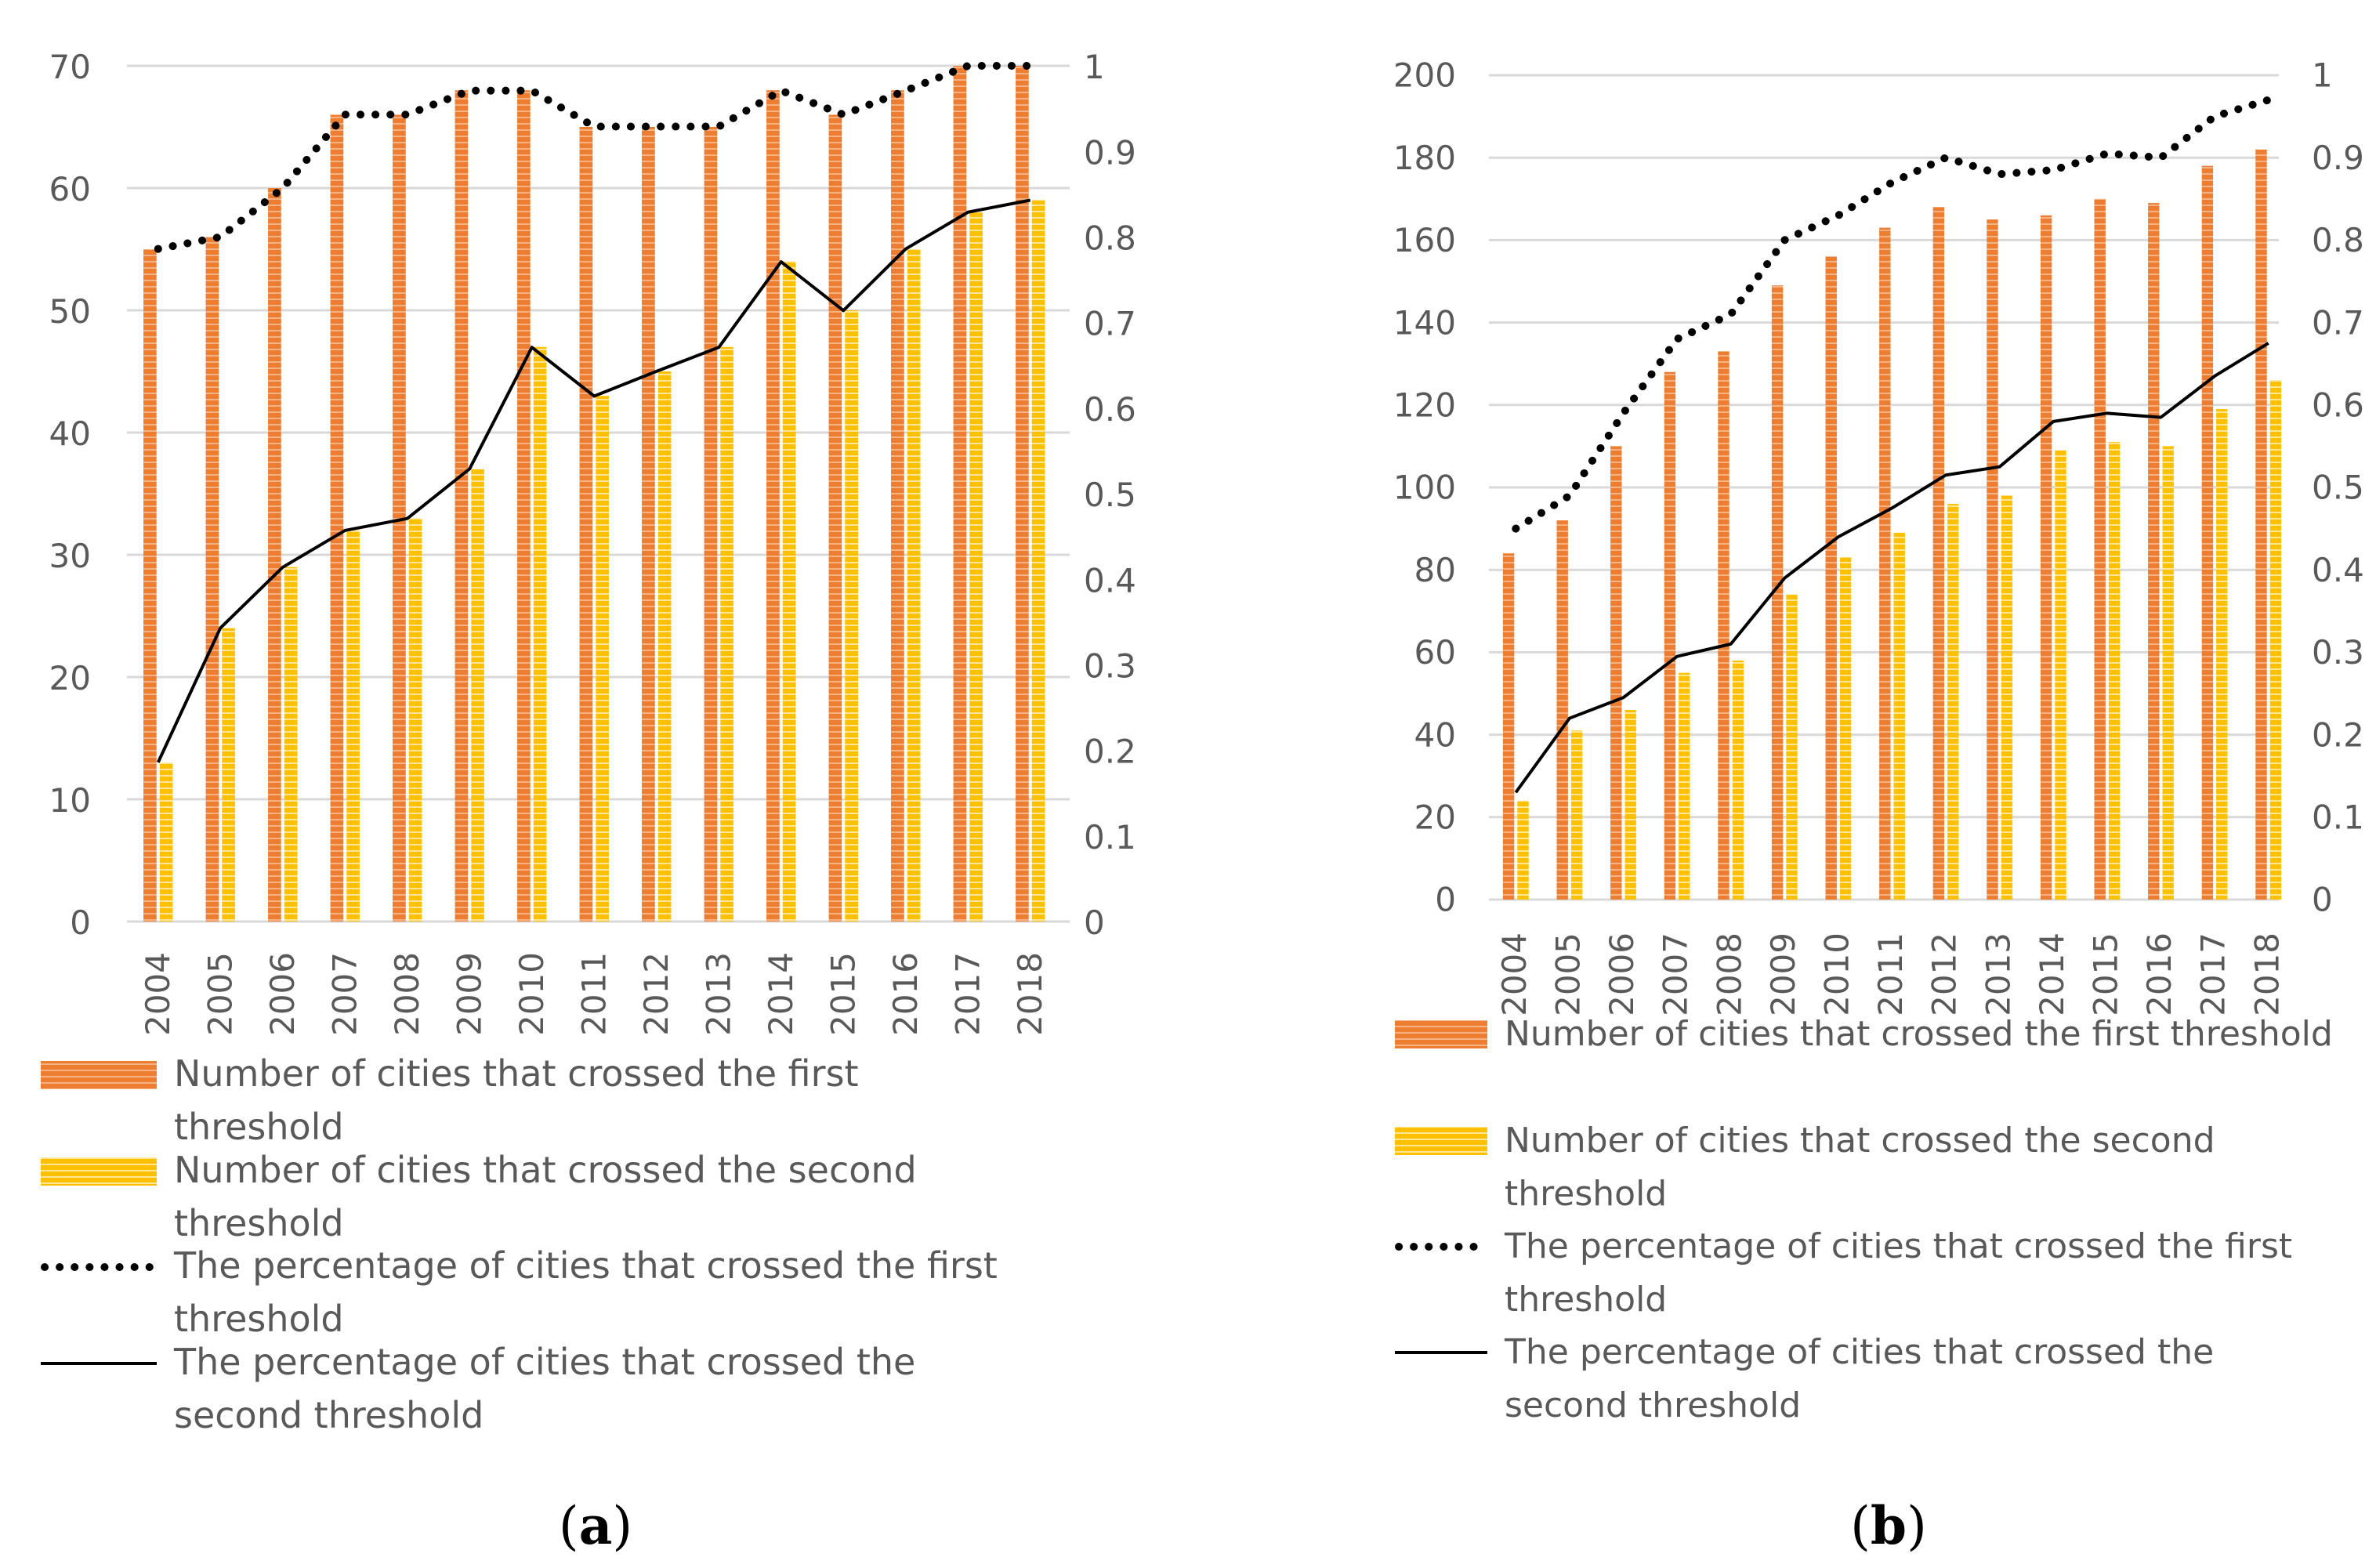 This screenshot has width=2376, height=1568. Describe the element at coordinates (1568, 974) in the screenshot. I see `x-axis-category-label: 2005` at that location.